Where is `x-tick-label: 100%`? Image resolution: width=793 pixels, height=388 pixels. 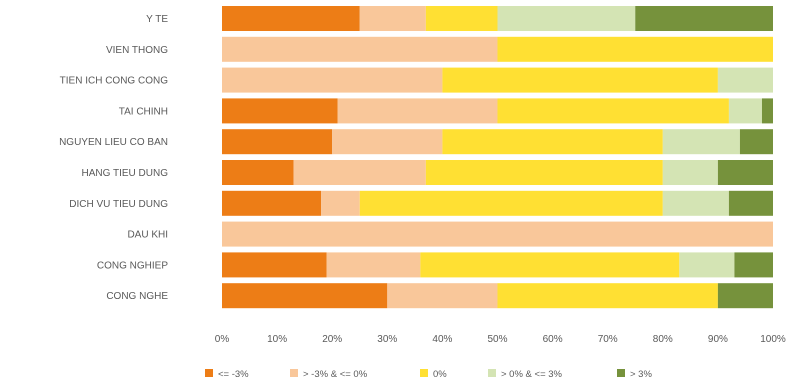
x-tick-label: 100% is located at coordinates (773, 339).